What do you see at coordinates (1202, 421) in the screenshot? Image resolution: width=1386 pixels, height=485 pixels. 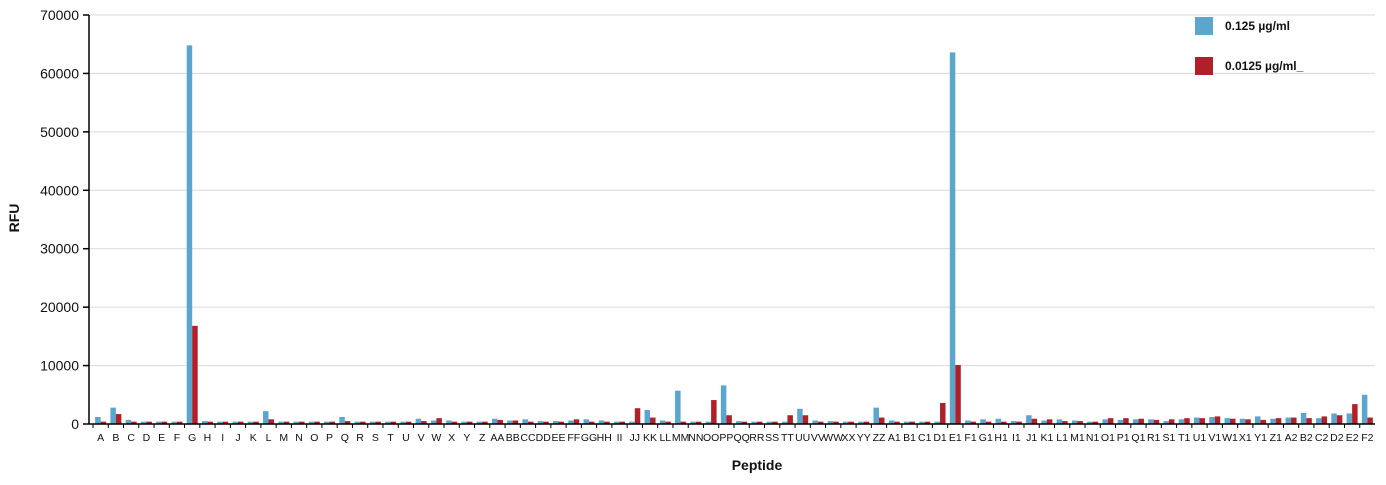 I see `bar-series2-U1` at bounding box center [1202, 421].